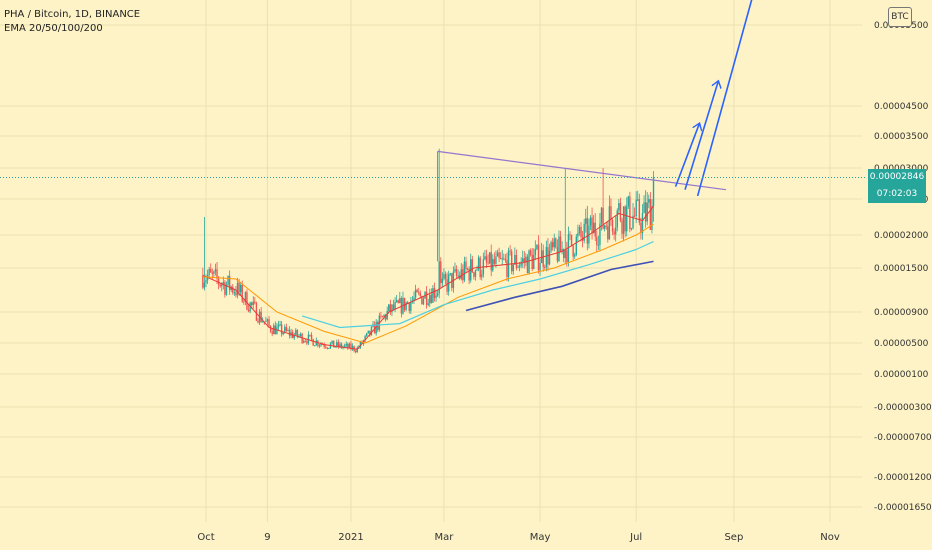 The image size is (932, 550). I want to click on time-axis: Oct 9 2021 Mar May Jul Sep Nov, so click(518, 537).